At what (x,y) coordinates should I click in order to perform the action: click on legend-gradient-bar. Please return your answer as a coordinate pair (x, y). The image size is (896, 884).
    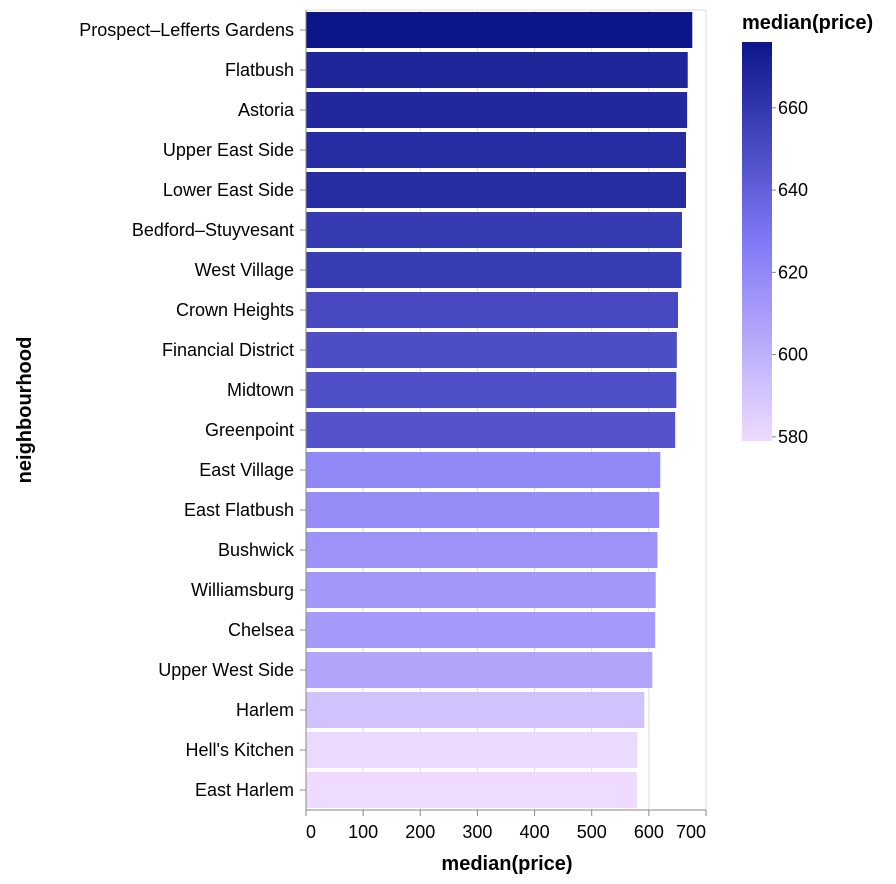
    Looking at the image, I should click on (757, 241).